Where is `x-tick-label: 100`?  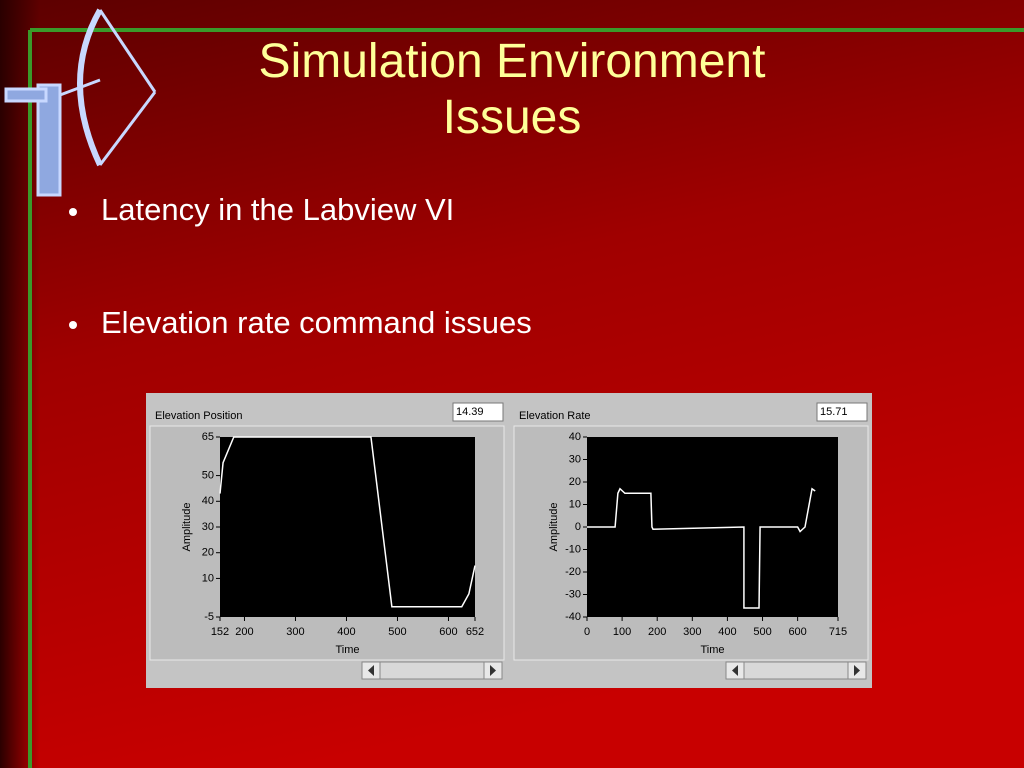
x-tick-label: 100 is located at coordinates (622, 632).